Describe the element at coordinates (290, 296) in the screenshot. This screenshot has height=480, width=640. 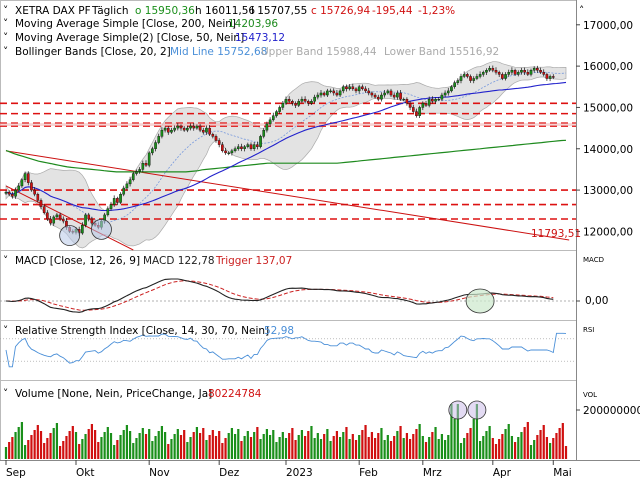
I see `macd-panel` at that location.